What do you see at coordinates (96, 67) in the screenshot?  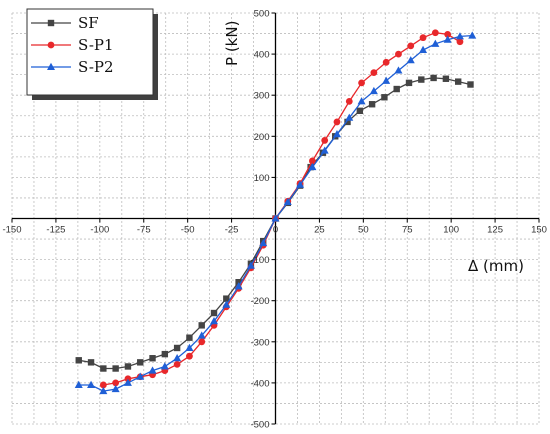 I see `legend-label: S-P2` at bounding box center [96, 67].